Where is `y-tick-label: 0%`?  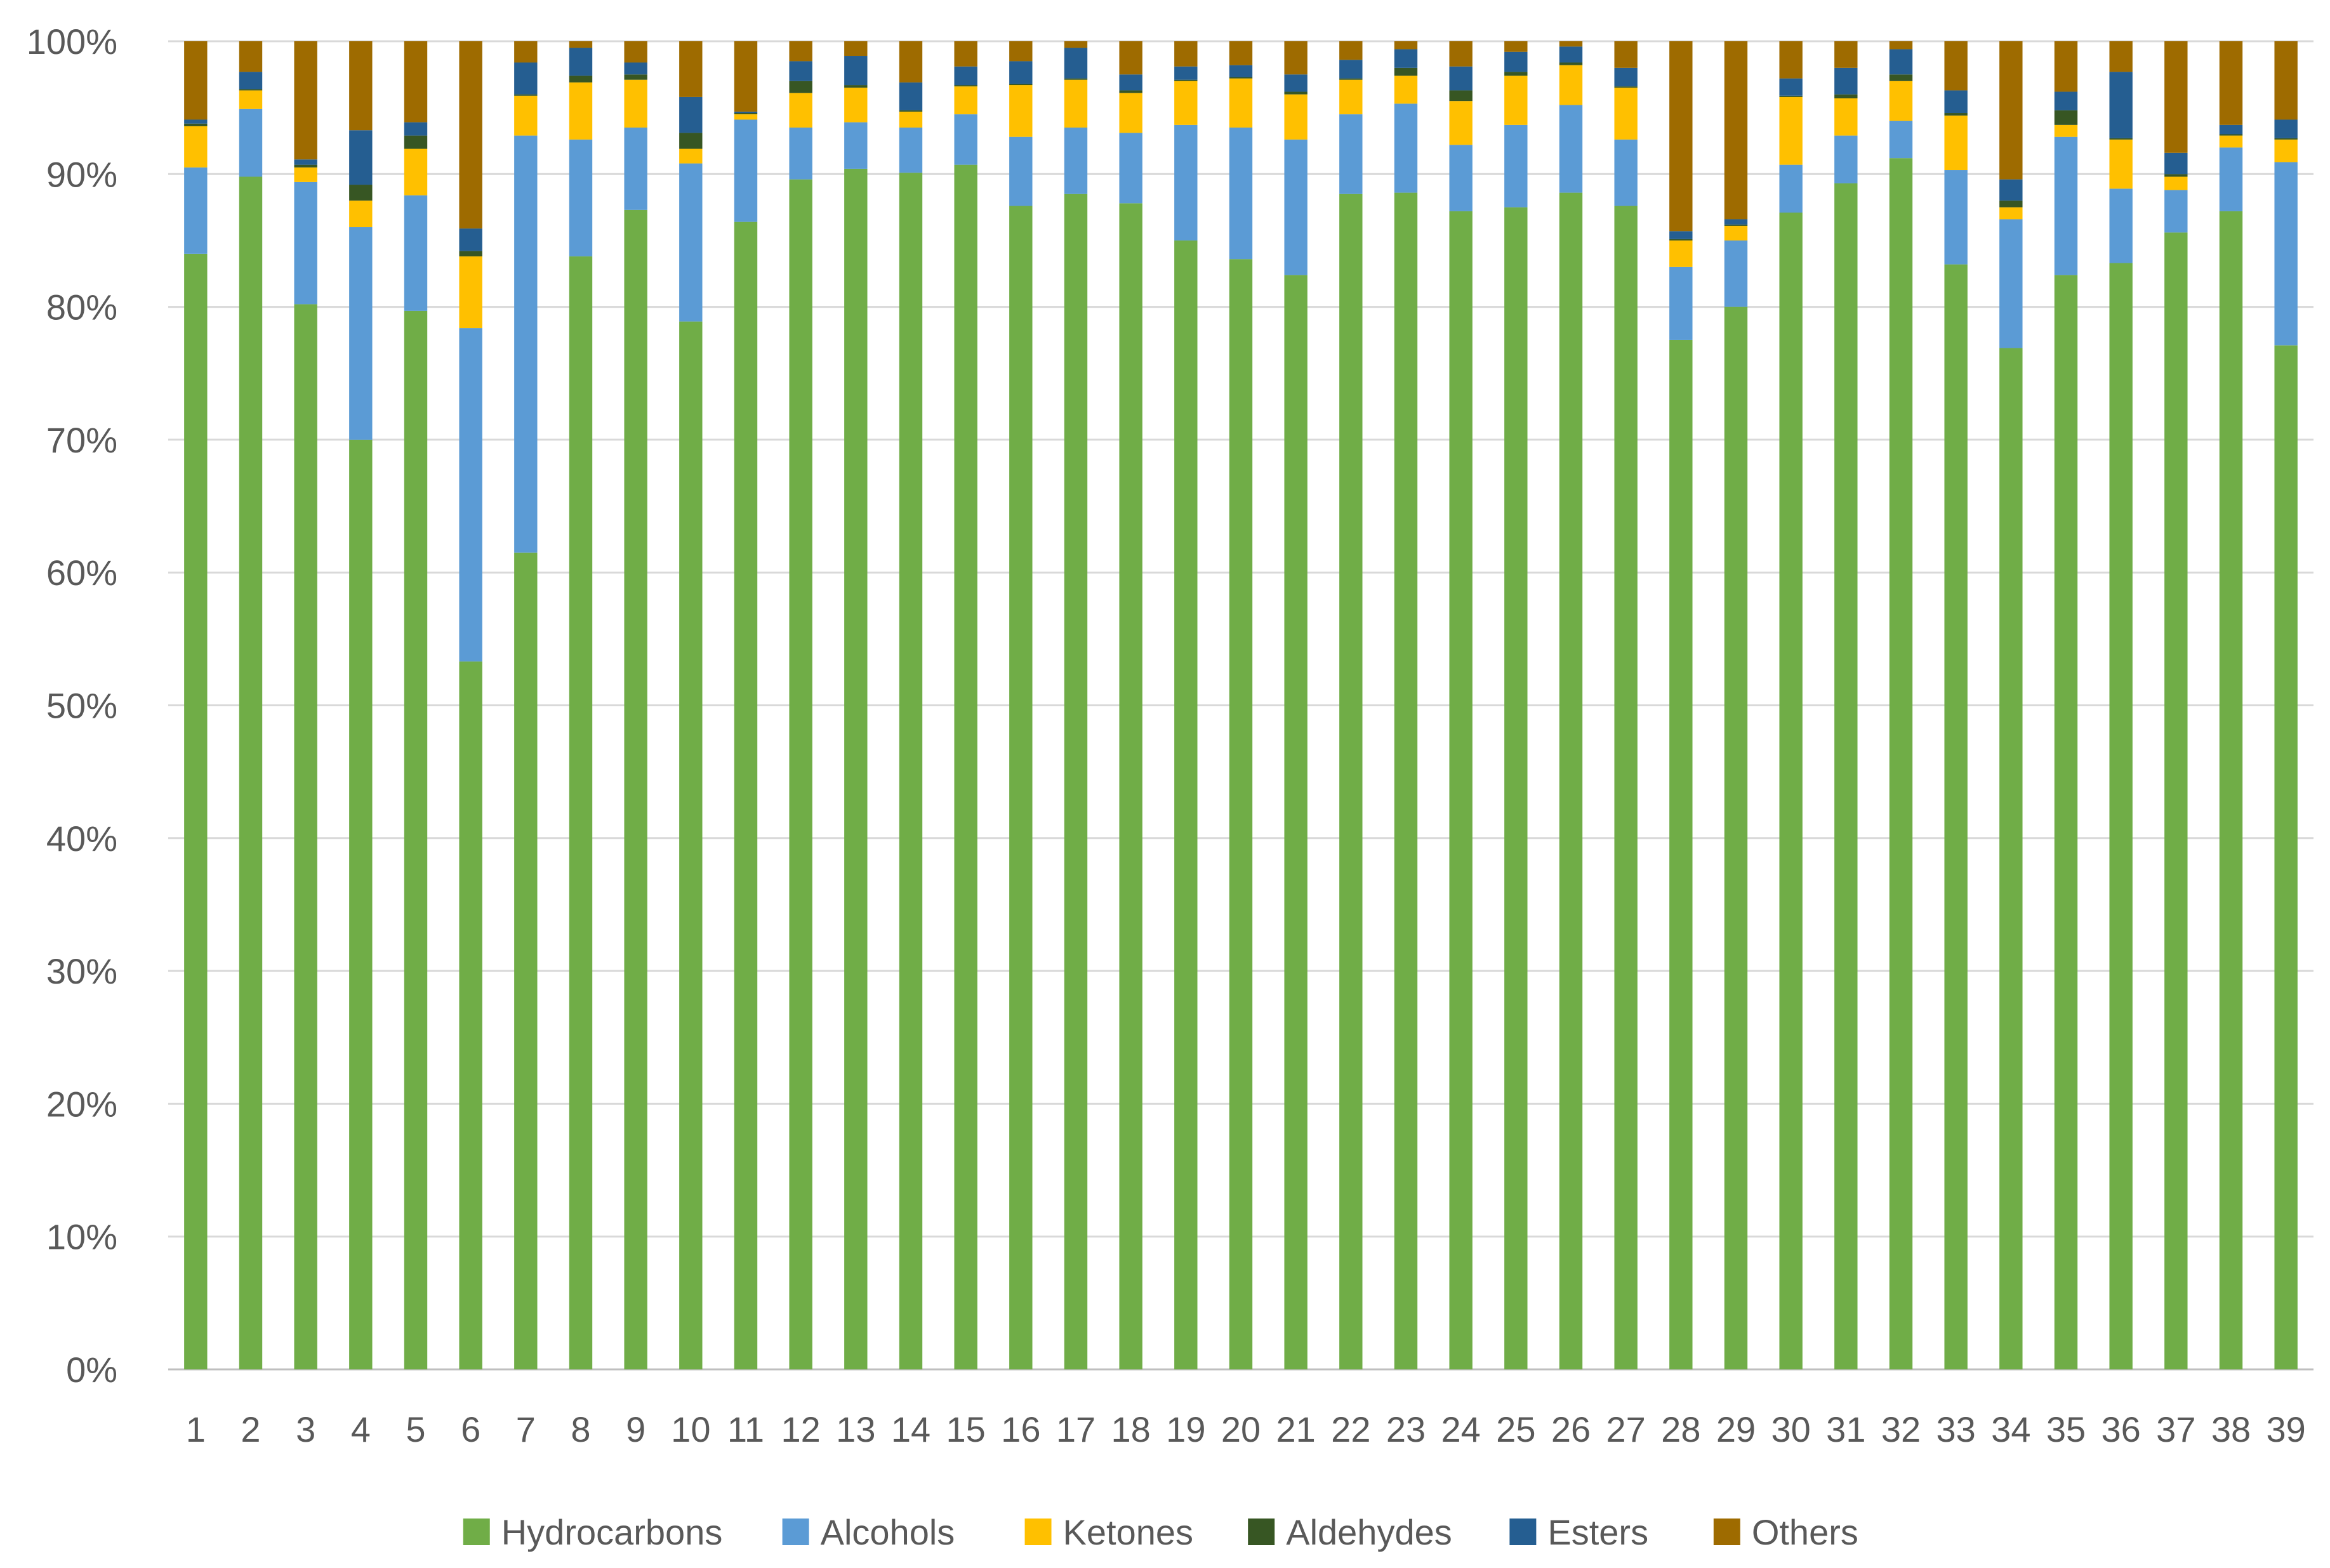 y-tick-label: 0% is located at coordinates (92, 1370).